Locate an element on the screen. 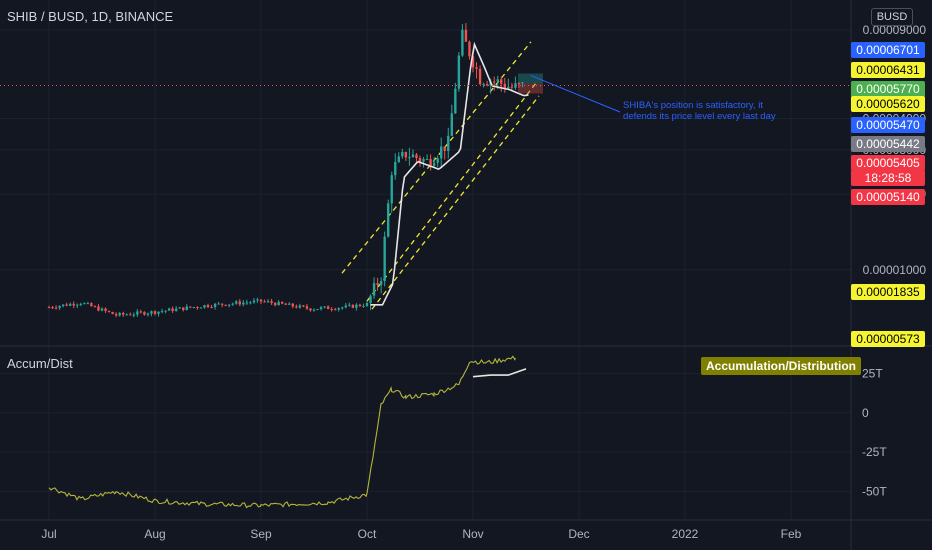 The width and height of the screenshot is (932, 550). symbol-title: SHIB / BUSD, 1D, BINANCE is located at coordinates (90, 16).